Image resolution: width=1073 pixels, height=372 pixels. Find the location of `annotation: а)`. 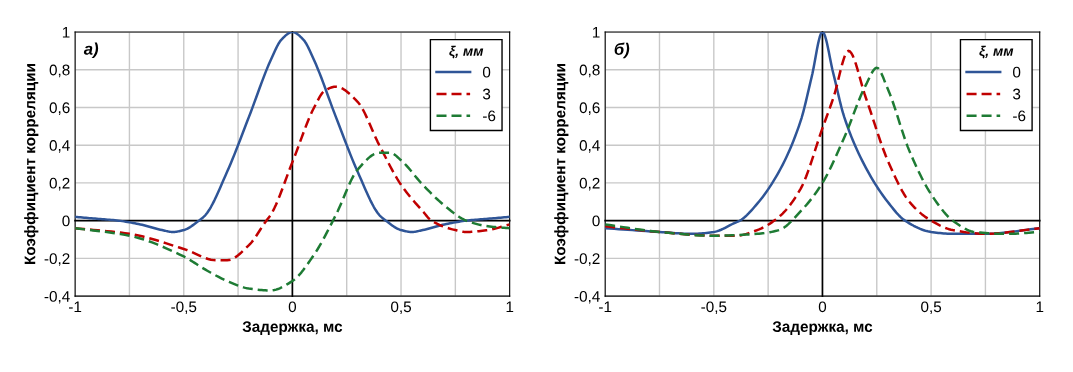

annotation: а) is located at coordinates (91, 50).